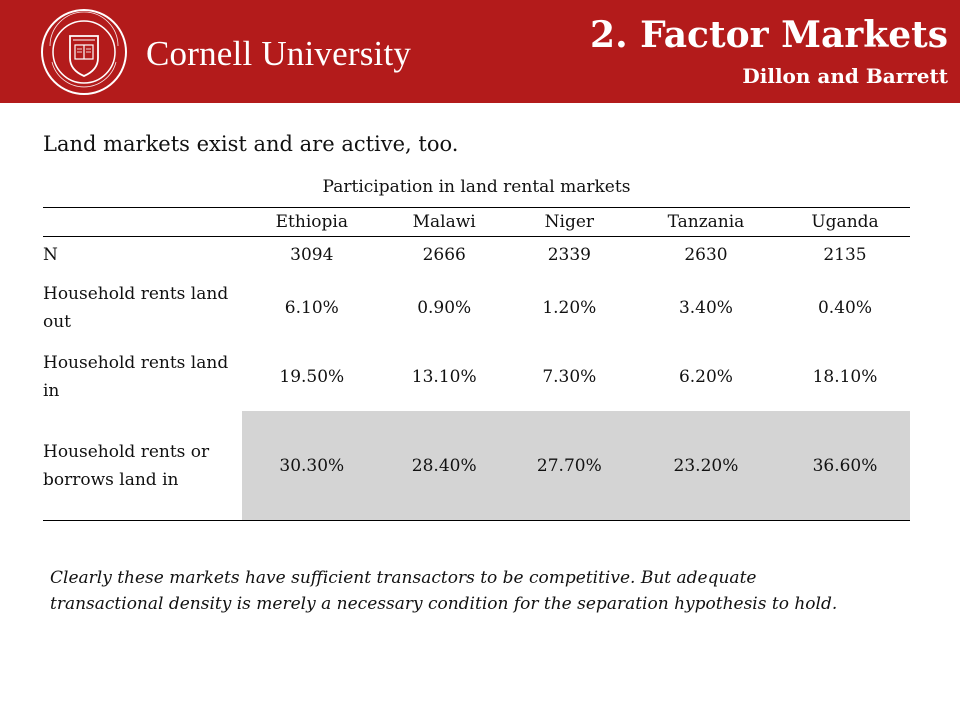  What do you see at coordinates (444, 466) in the screenshot?
I see `table-cell: 28.40%` at bounding box center [444, 466].